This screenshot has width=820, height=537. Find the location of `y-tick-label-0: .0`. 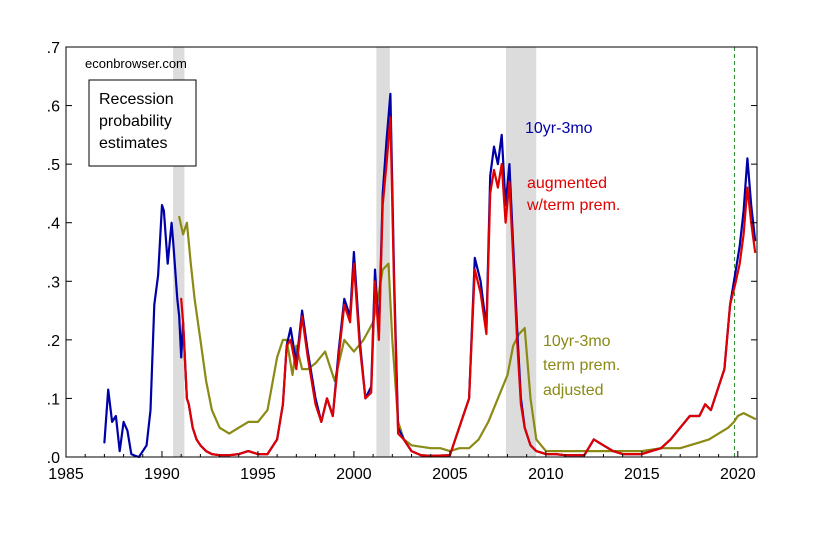

y-tick-label-0: .0 is located at coordinates (53, 458).